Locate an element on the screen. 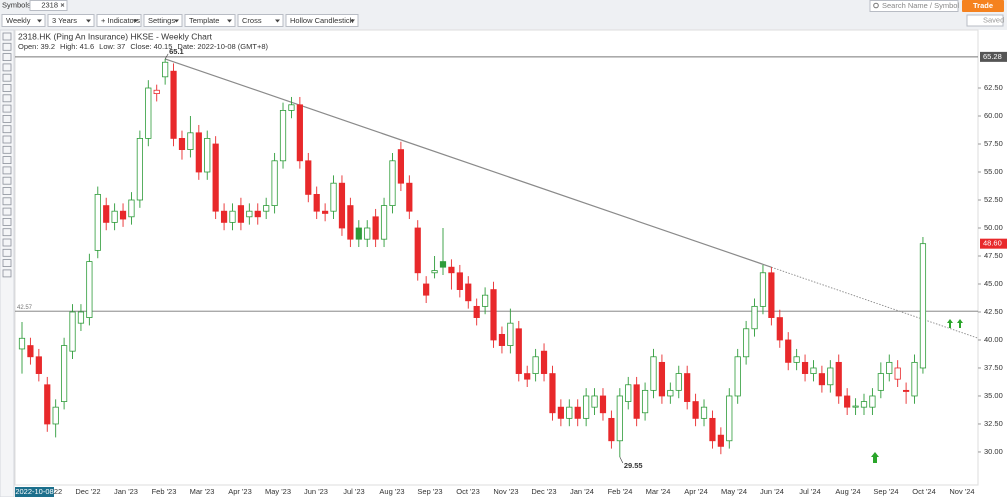 The height and width of the screenshot is (497, 1007). high-mark-label: 65.1 is located at coordinates (176, 51).